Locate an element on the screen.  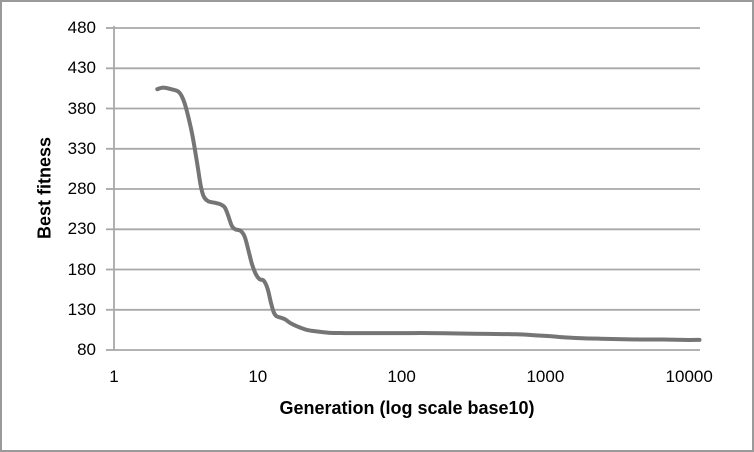
y-axis-tick-marks is located at coordinates (110, 189).